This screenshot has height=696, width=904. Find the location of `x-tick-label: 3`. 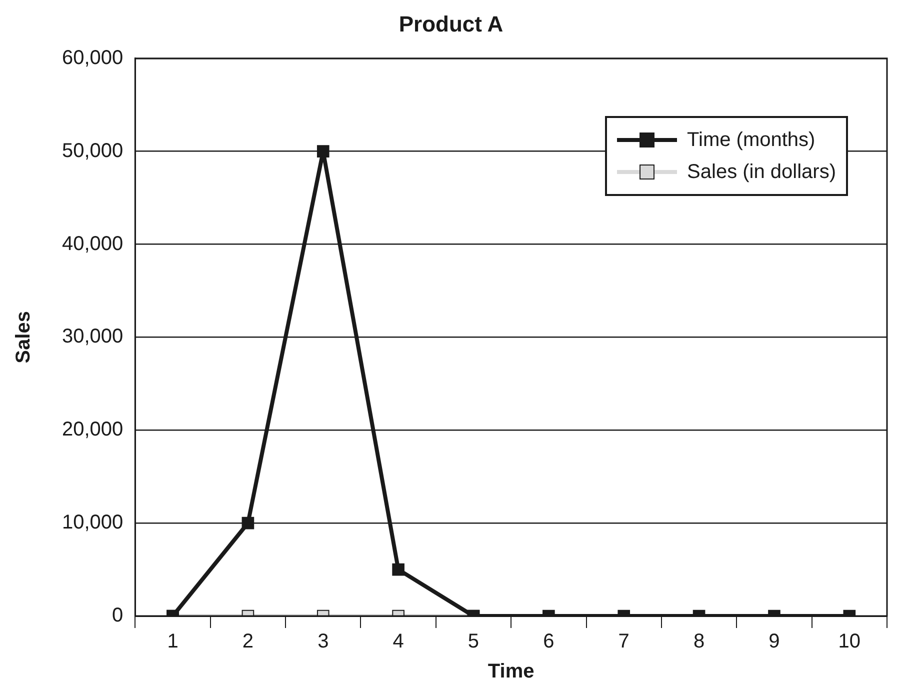

x-tick-label: 3 is located at coordinates (323, 641).